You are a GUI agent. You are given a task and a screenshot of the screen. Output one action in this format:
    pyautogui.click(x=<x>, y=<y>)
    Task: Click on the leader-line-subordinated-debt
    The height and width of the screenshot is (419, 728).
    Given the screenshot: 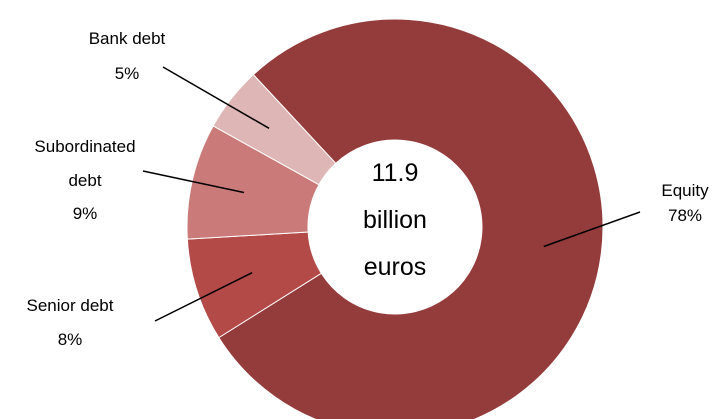 What is the action you would take?
    pyautogui.click(x=193, y=182)
    